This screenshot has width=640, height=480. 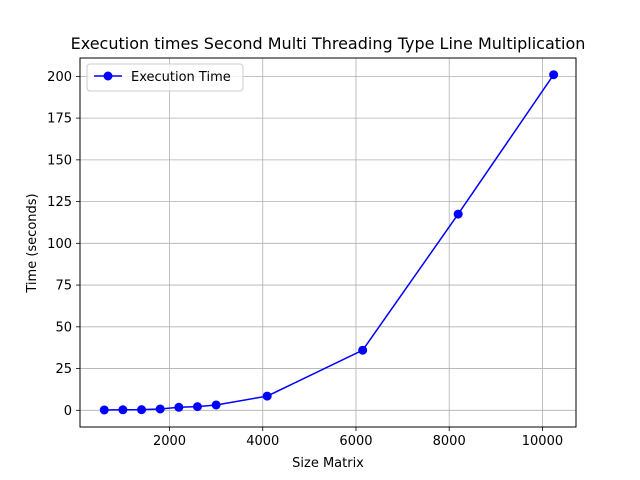 What do you see at coordinates (59, 244) in the screenshot?
I see `y-tick-label: 100` at bounding box center [59, 244].